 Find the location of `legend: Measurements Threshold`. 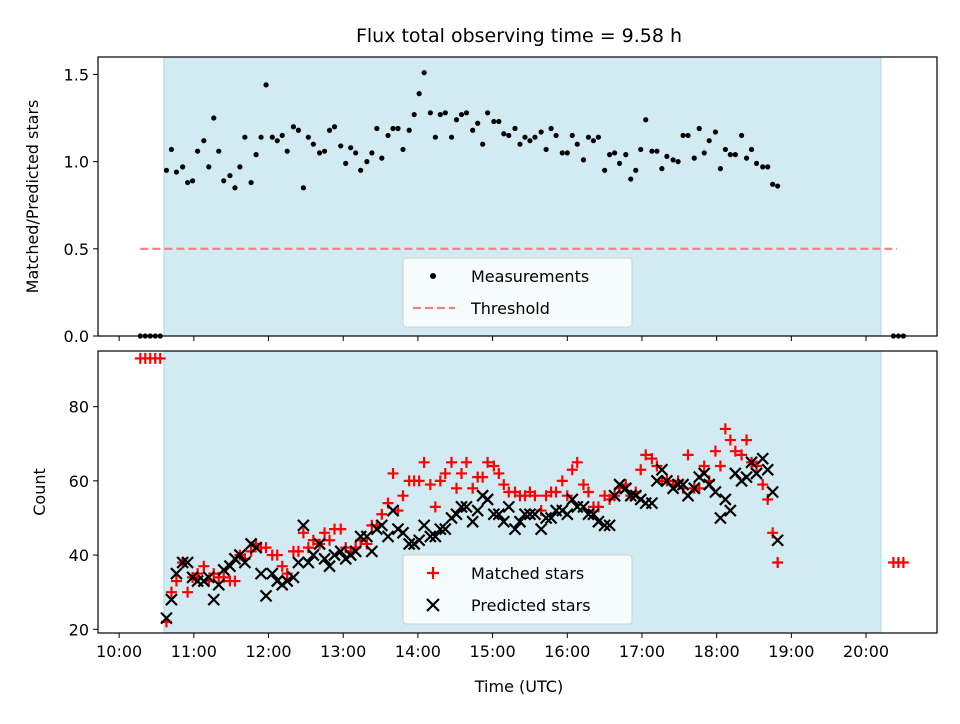

legend: Measurements Threshold is located at coordinates (517, 292).